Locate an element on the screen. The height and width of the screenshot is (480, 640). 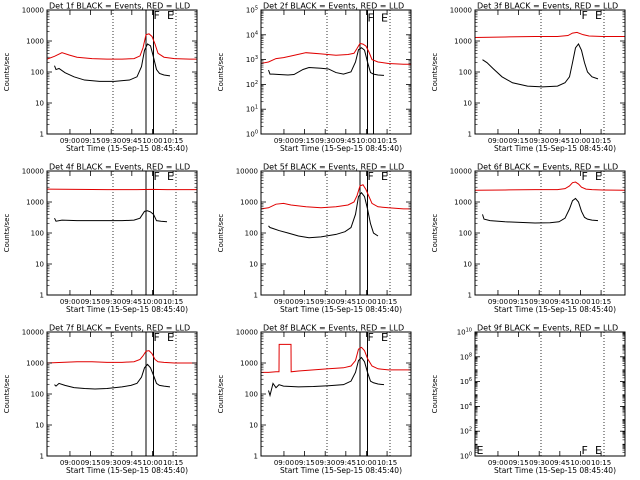
panel-title: Det 8f BLACK = Events, RED = LLD is located at coordinates (333, 328).